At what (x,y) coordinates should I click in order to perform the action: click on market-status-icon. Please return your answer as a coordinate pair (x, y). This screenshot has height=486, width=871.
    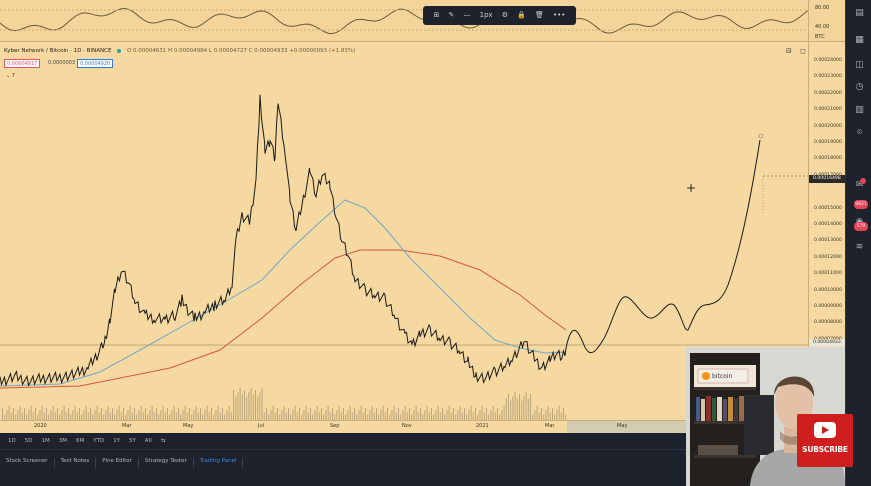
    Looking at the image, I should click on (119, 50).